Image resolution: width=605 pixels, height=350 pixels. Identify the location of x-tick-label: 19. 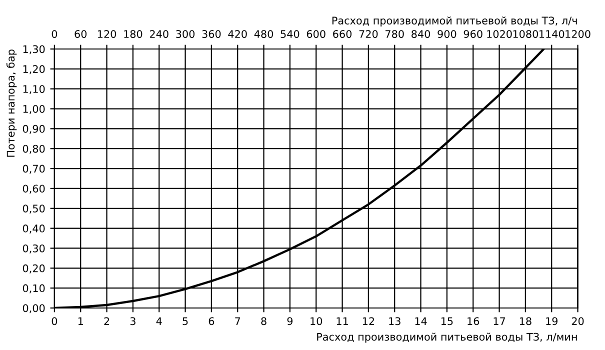
(552, 321).